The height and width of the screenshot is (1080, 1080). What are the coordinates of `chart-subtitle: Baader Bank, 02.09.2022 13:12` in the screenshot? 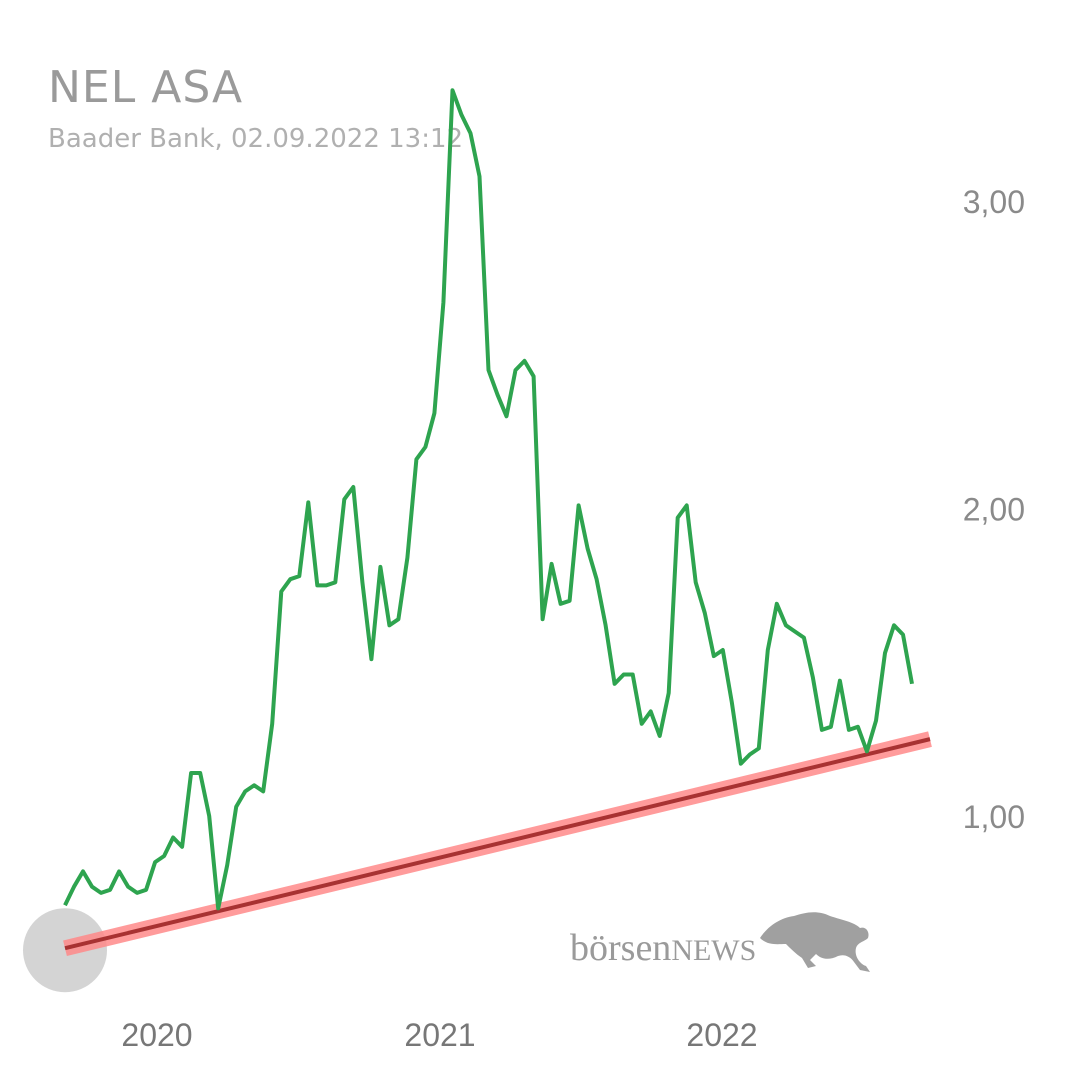 It's located at (256, 139).